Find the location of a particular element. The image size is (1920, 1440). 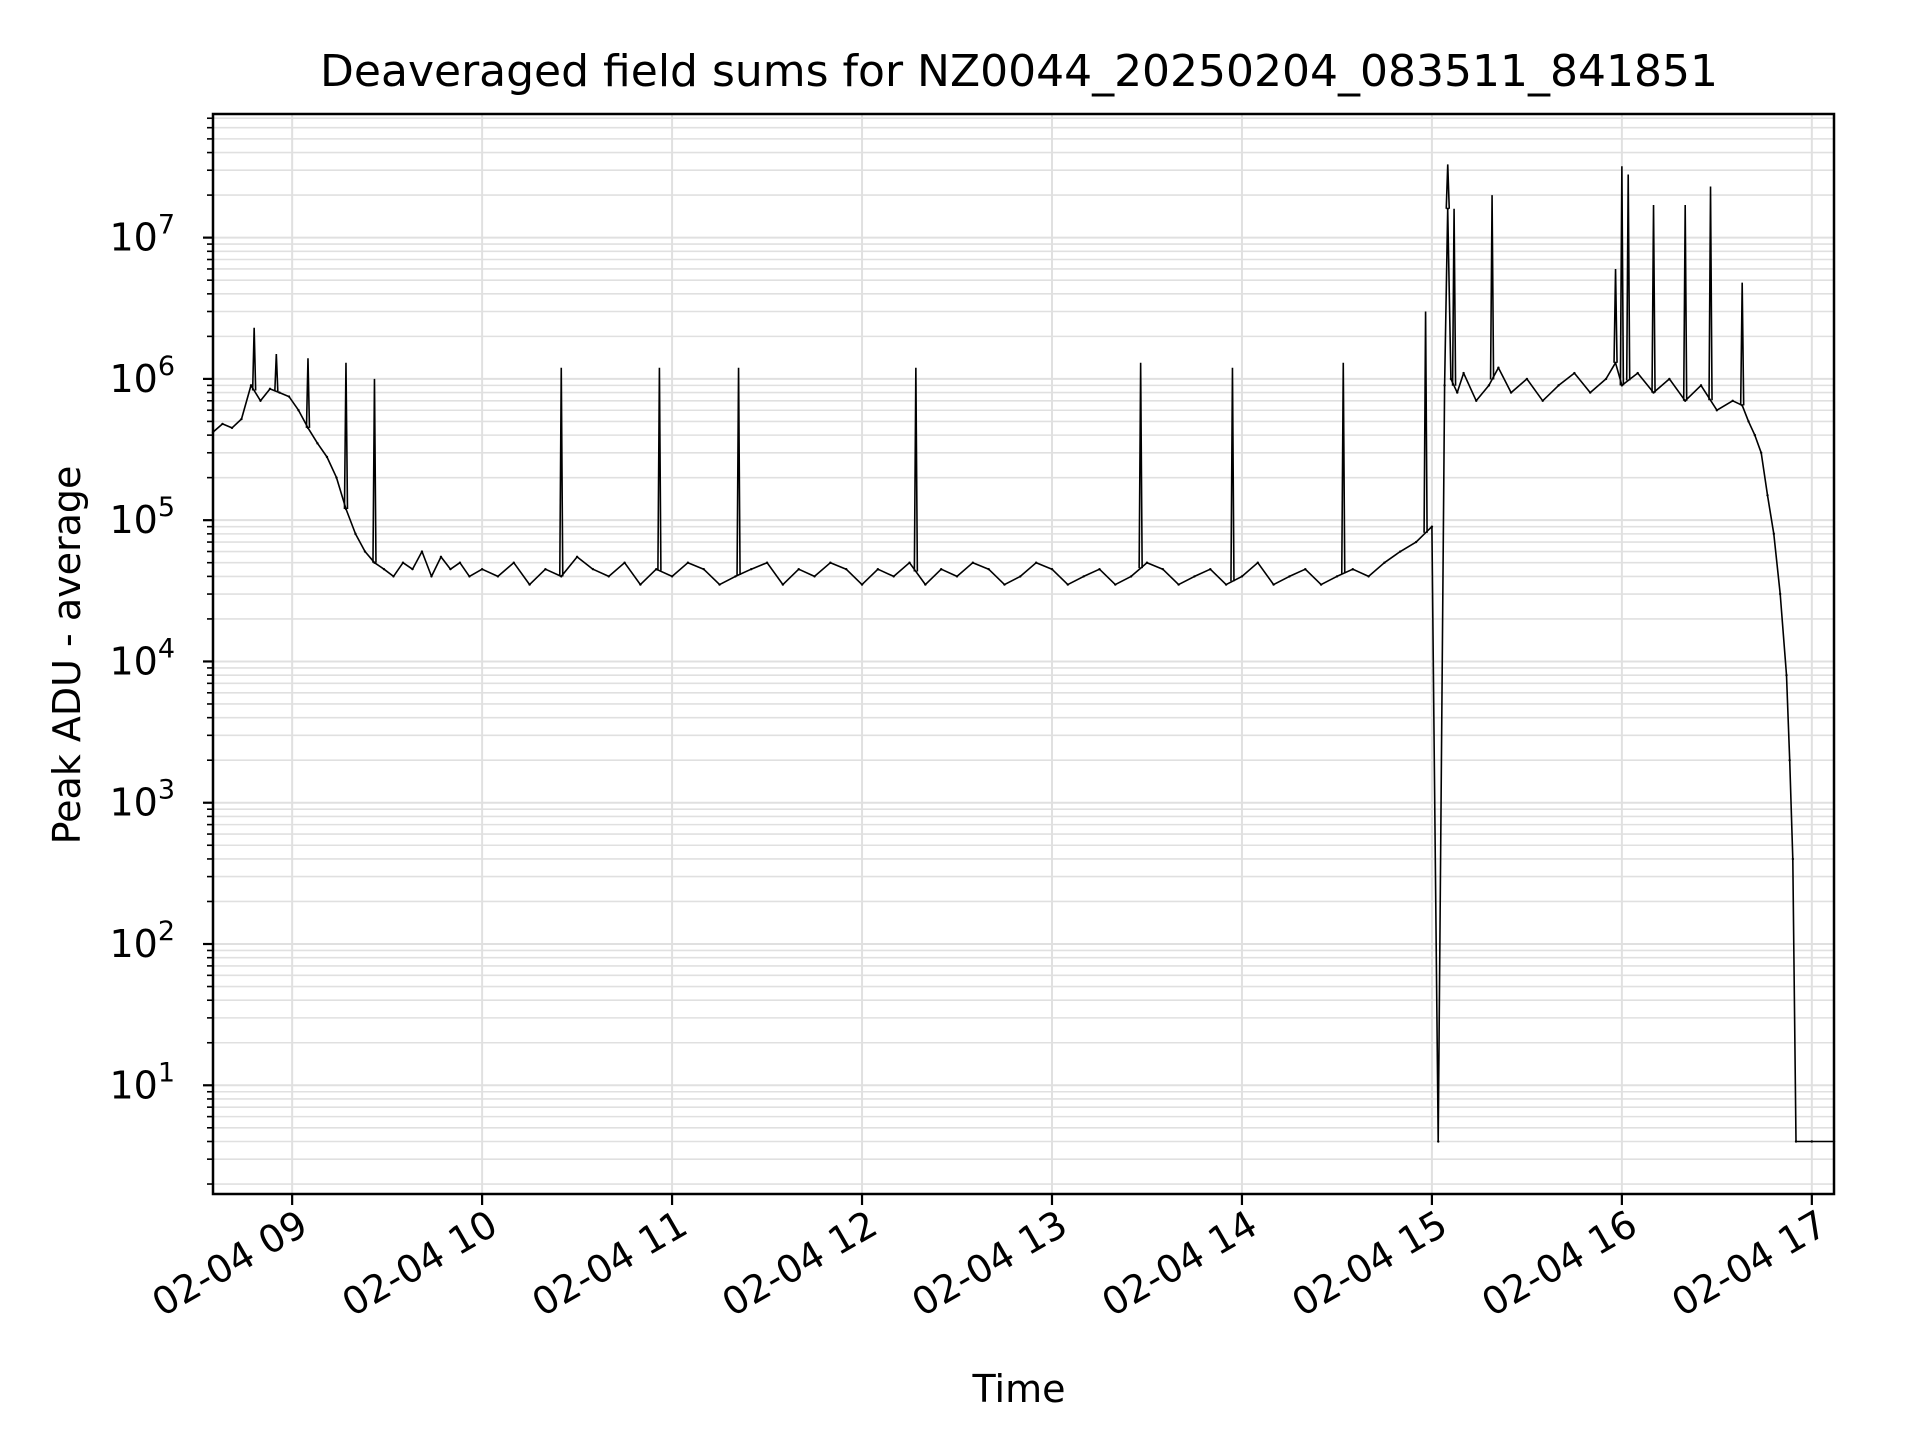

y-tick-label: 106 is located at coordinates (142, 376).